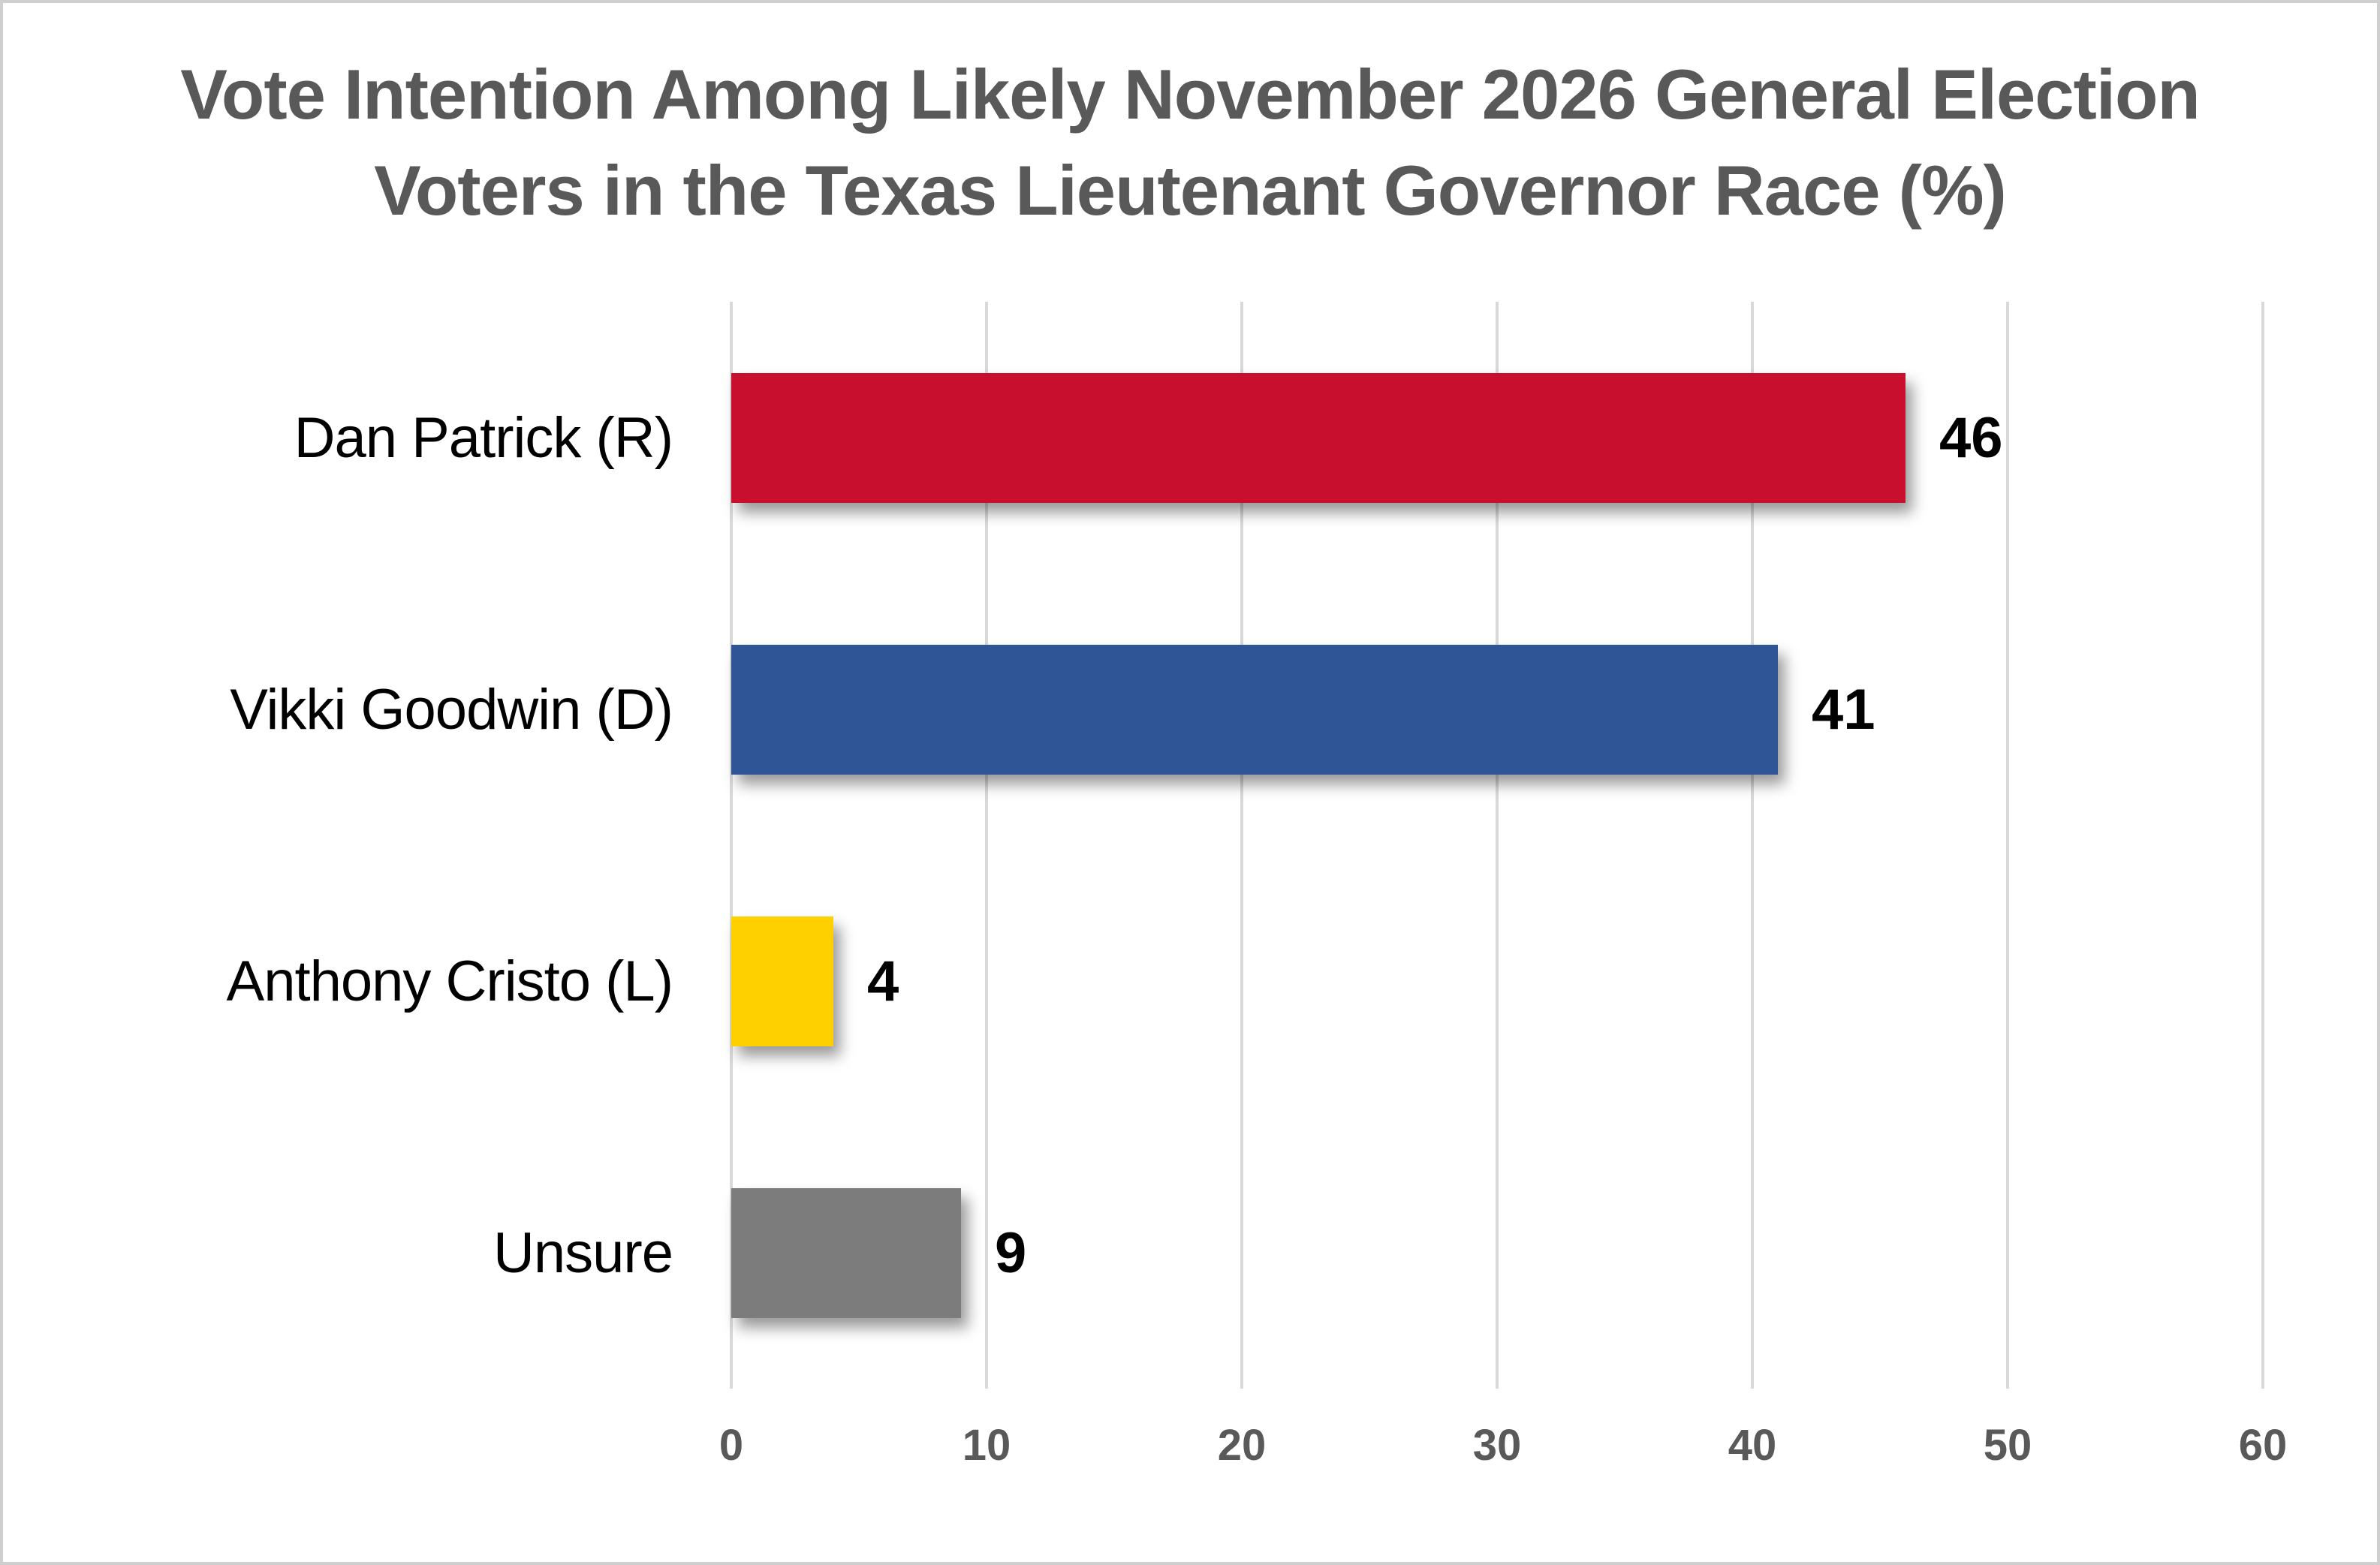 Image resolution: width=2380 pixels, height=1565 pixels. I want to click on value-label: 41, so click(1843, 709).